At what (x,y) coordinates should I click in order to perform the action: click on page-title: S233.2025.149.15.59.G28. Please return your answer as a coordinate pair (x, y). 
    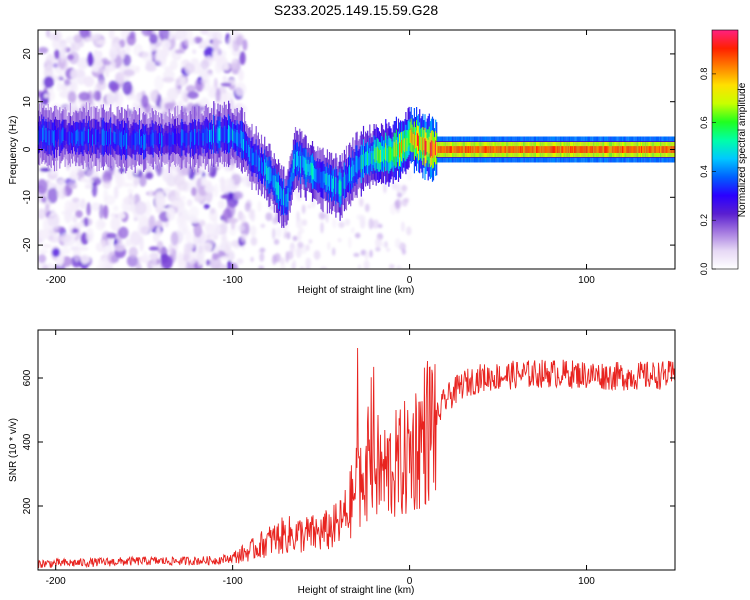
    Looking at the image, I should click on (356, 10).